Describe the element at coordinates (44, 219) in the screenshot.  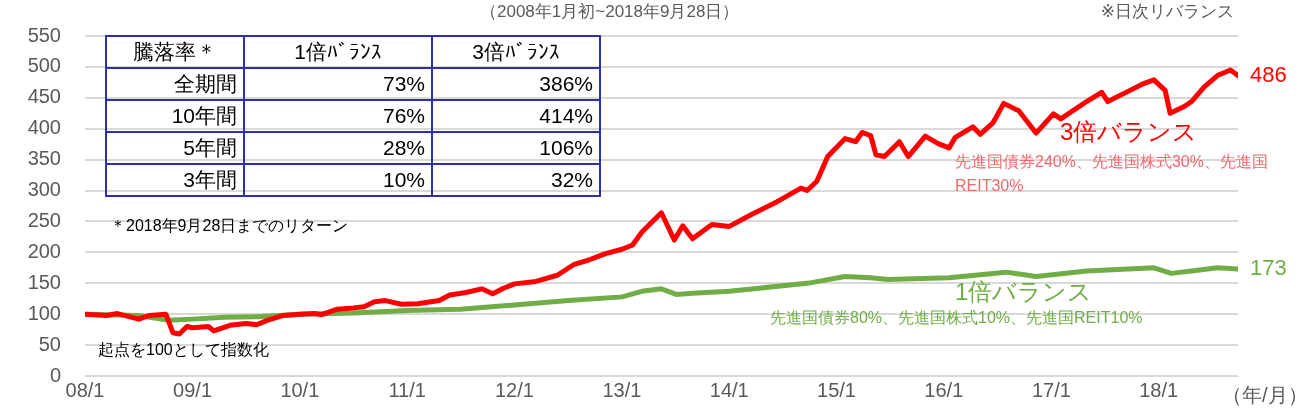
I see `y-tick-label: 250` at that location.